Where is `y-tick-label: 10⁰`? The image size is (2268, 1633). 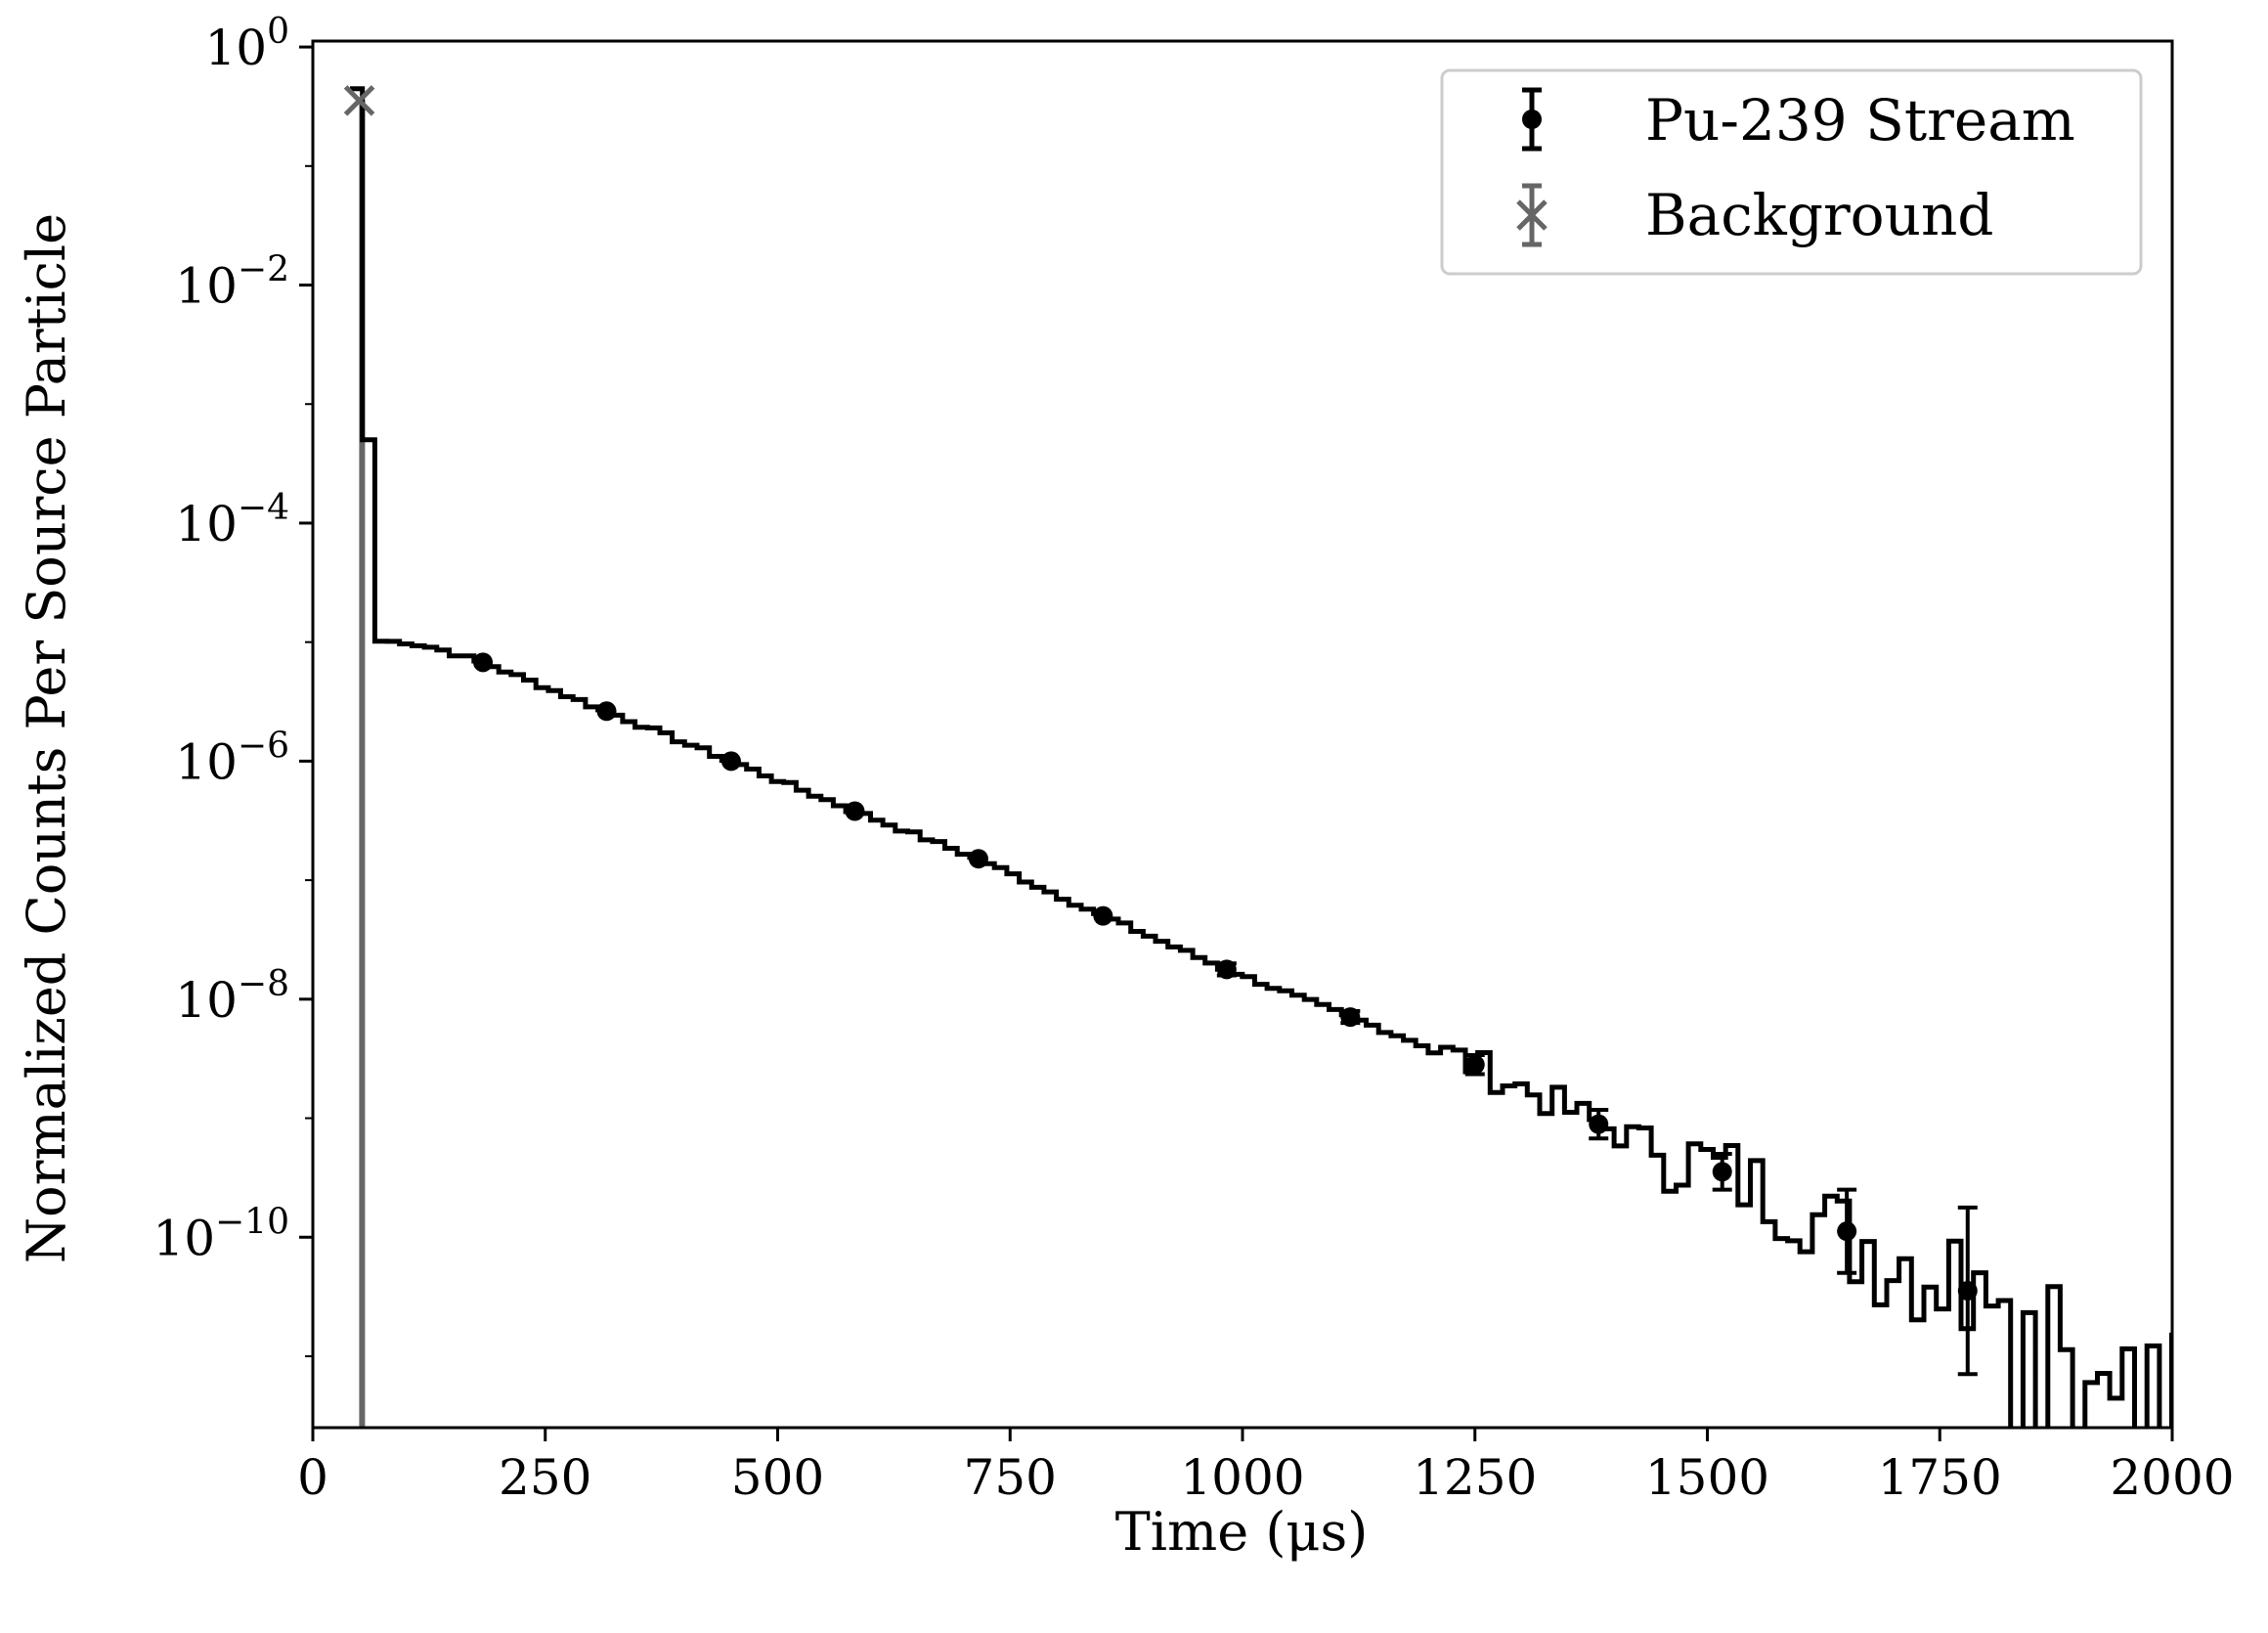 y-tick-label: 10⁰ is located at coordinates (246, 44).